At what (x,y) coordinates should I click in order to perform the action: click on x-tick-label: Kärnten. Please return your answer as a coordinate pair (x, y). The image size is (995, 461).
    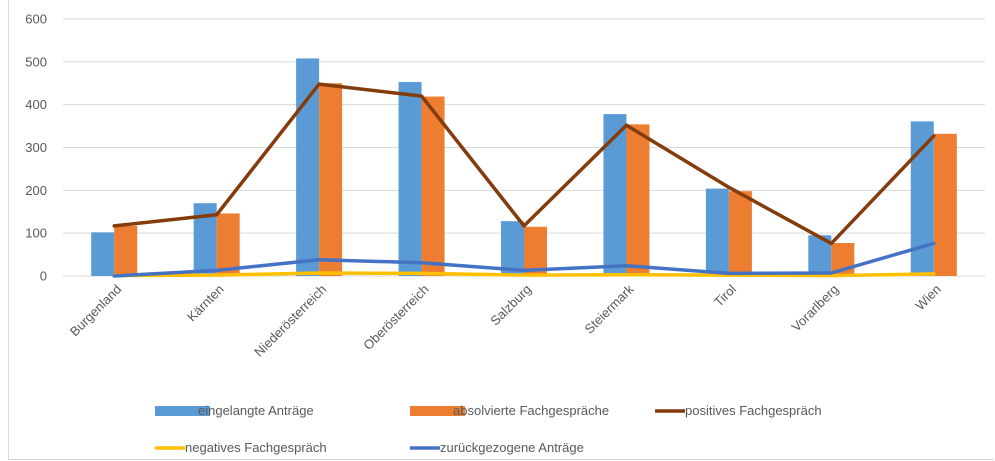
    Looking at the image, I should click on (205, 303).